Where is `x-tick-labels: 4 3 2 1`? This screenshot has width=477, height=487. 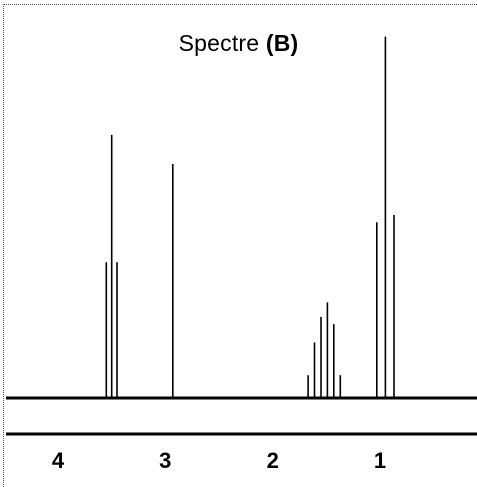 x-tick-labels: 4 3 2 1 is located at coordinates (219, 460).